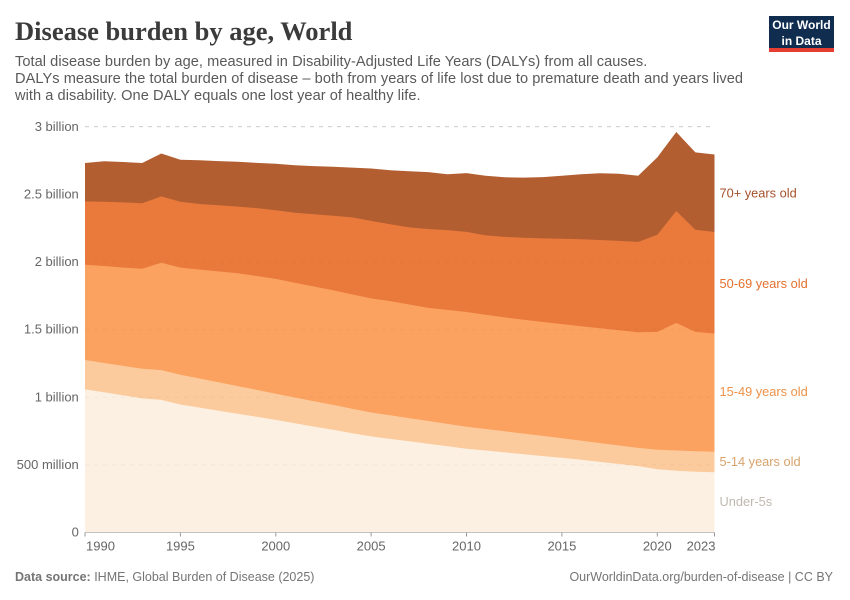 The image size is (850, 600). I want to click on svg-text: 500 million, so click(48, 464).